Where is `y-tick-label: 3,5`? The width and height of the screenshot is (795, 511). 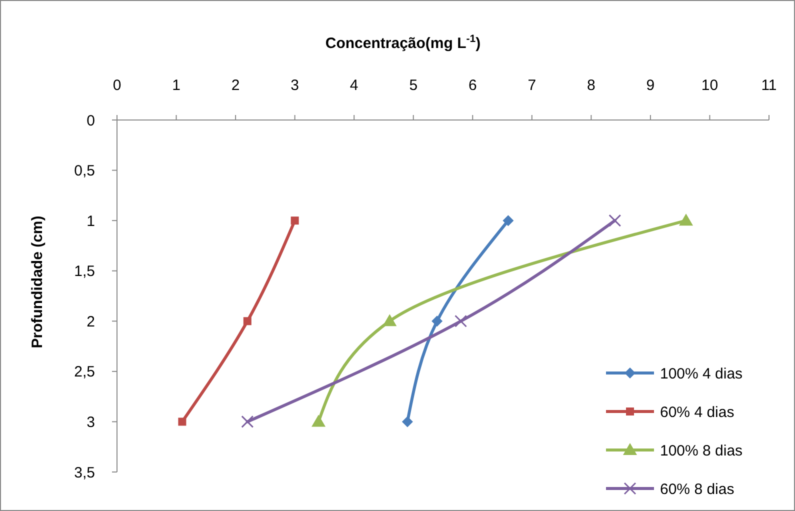 y-tick-label: 3,5 is located at coordinates (84, 473).